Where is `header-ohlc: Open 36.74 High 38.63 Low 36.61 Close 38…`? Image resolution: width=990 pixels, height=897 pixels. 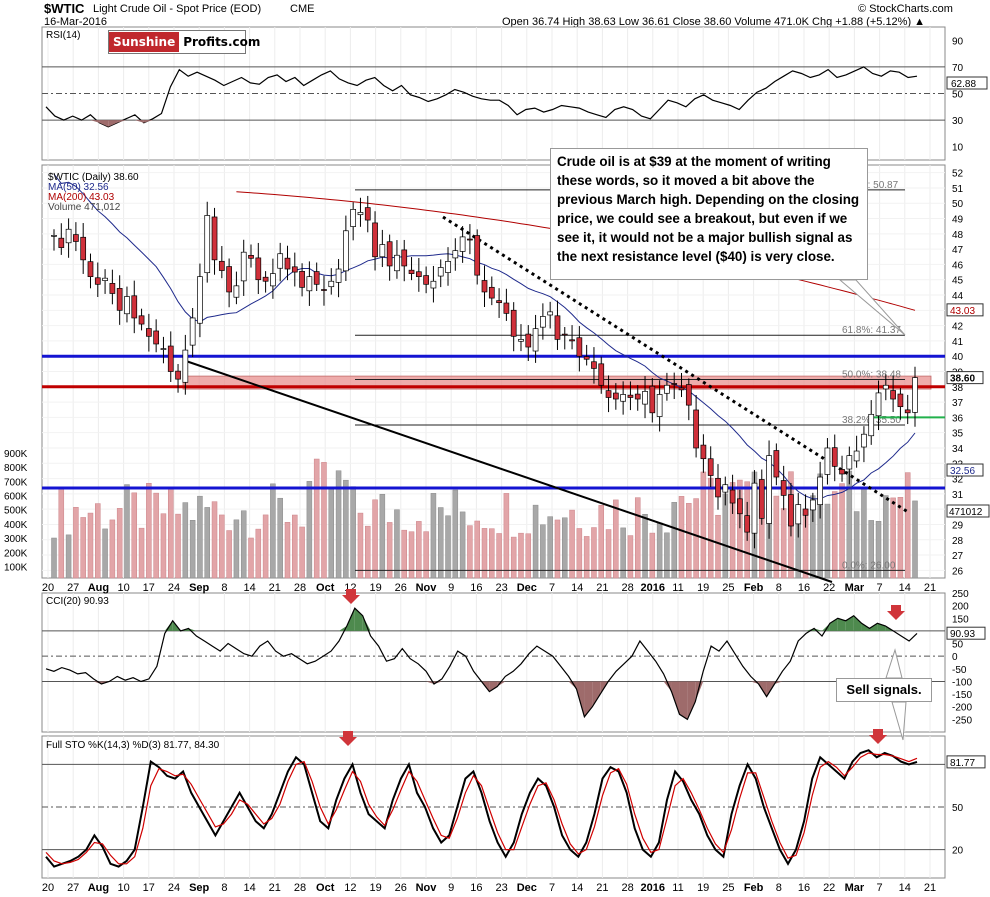 header-ohlc: Open 36.74 High 38.63 Low 36.61 Close 38… is located at coordinates (714, 22).